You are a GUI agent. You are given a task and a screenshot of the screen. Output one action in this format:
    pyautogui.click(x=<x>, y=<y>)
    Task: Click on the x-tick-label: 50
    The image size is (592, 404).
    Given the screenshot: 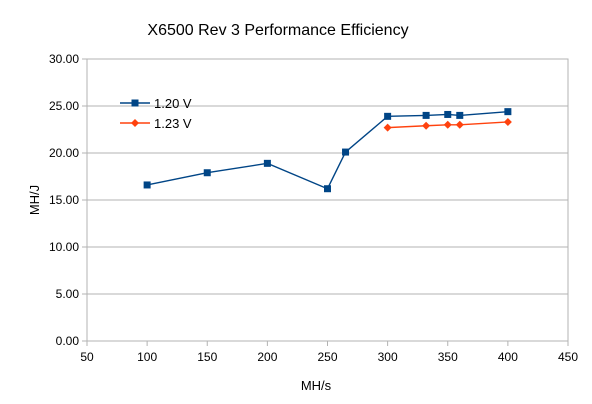 What is the action you would take?
    pyautogui.click(x=87, y=357)
    